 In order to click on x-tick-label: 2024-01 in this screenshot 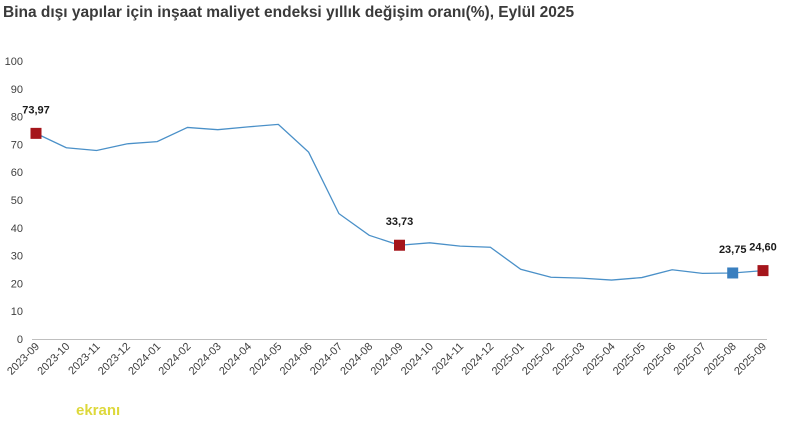, I will do `click(144, 359)`.